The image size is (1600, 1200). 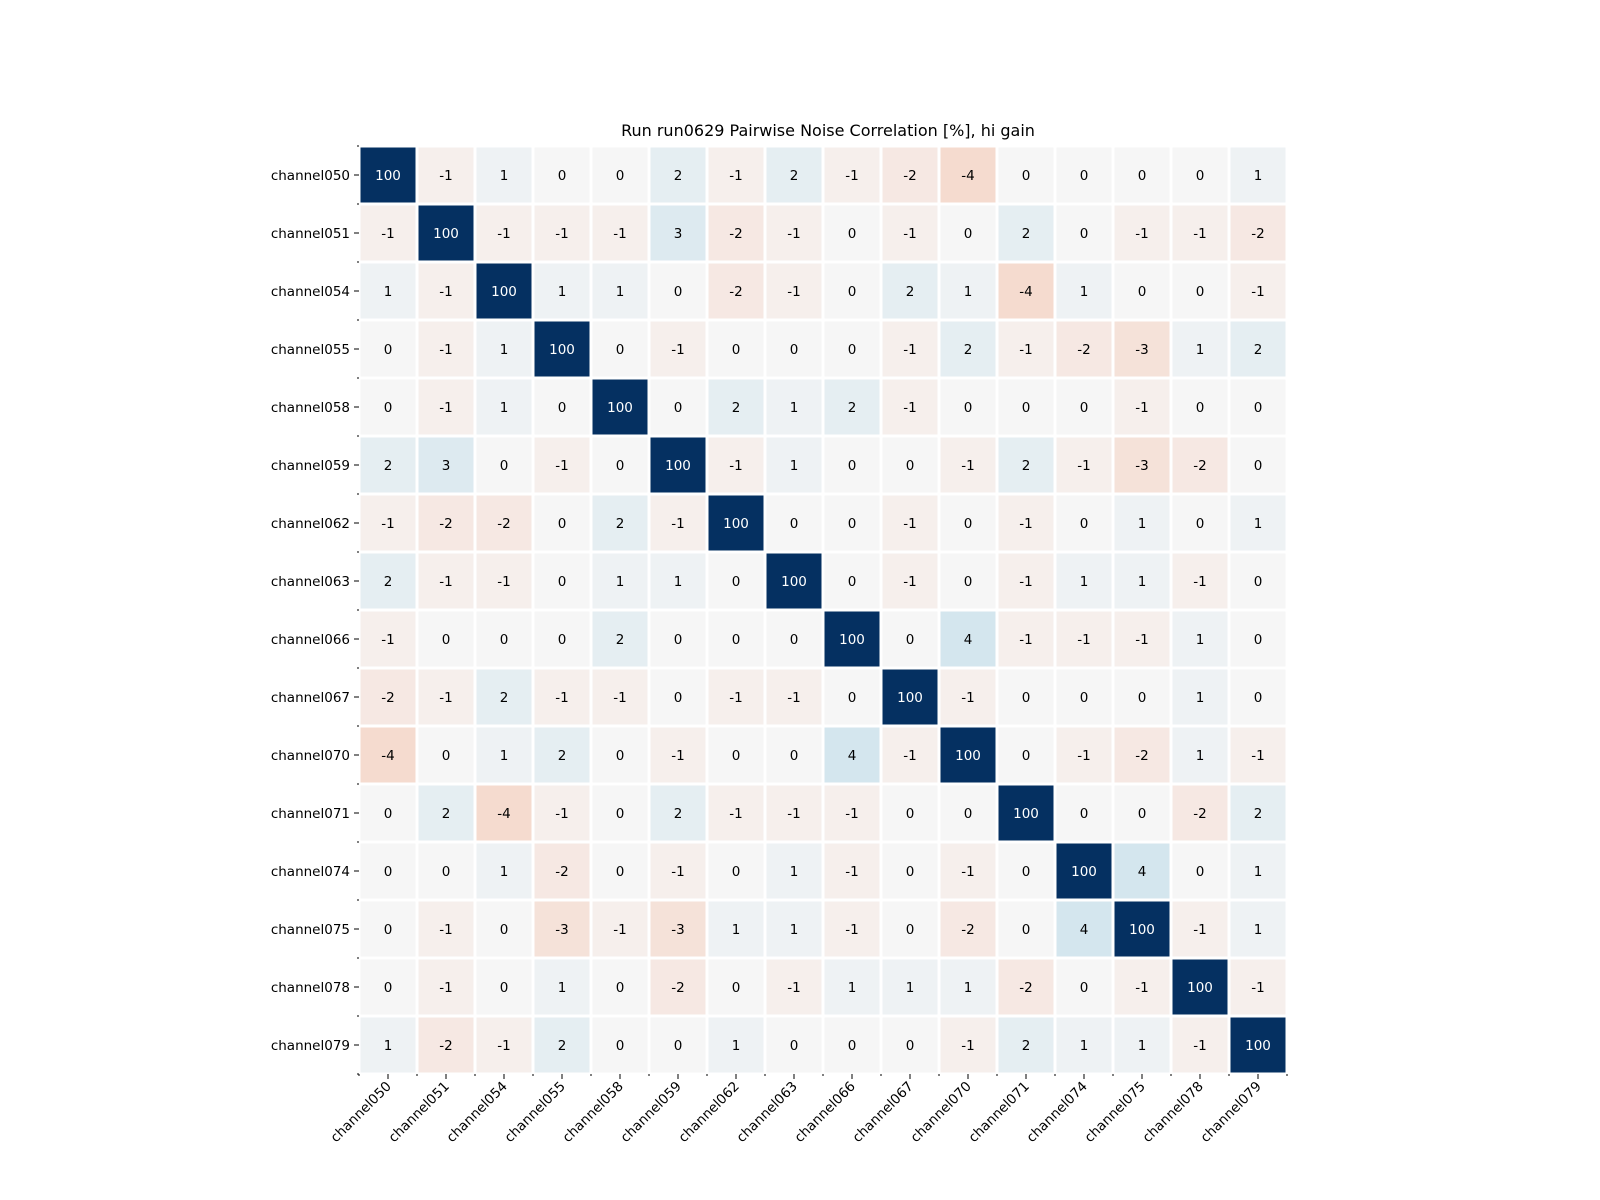 I want to click on y-tick-label: channel062, so click(x=310, y=524).